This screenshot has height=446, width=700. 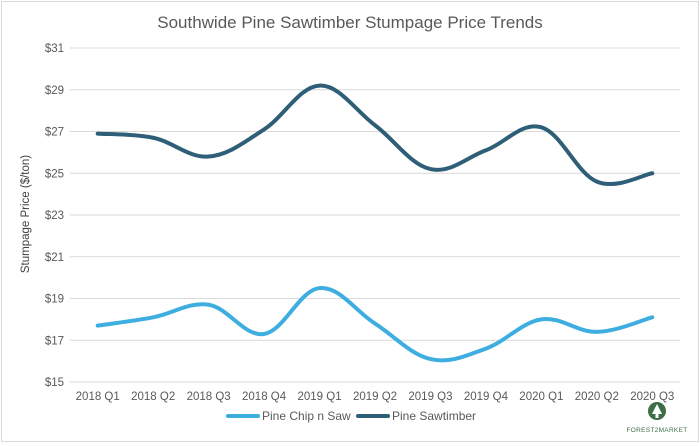 What do you see at coordinates (264, 397) in the screenshot?
I see `x-tick-label: 2018 Q4` at bounding box center [264, 397].